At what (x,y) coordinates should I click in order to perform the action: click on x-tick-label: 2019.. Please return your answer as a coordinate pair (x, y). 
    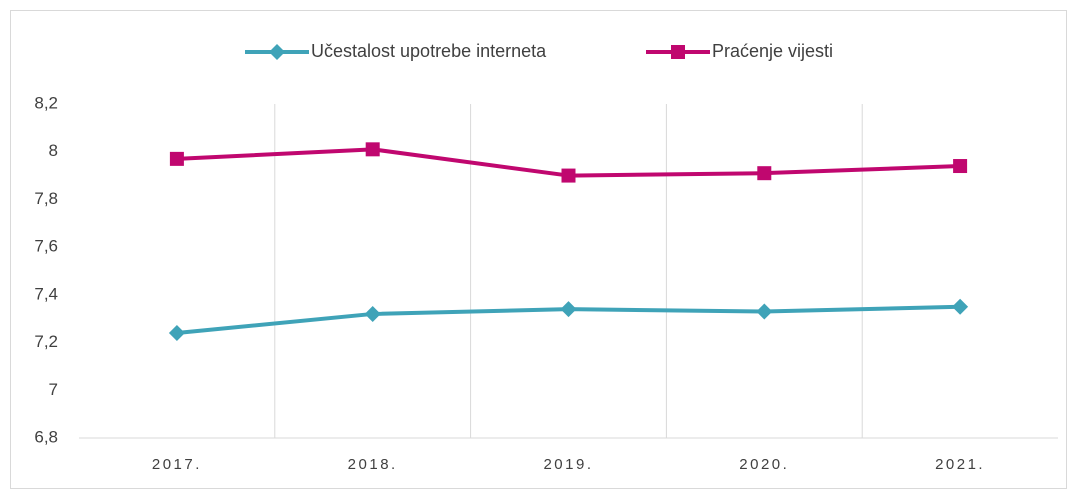
    Looking at the image, I should click on (568, 464).